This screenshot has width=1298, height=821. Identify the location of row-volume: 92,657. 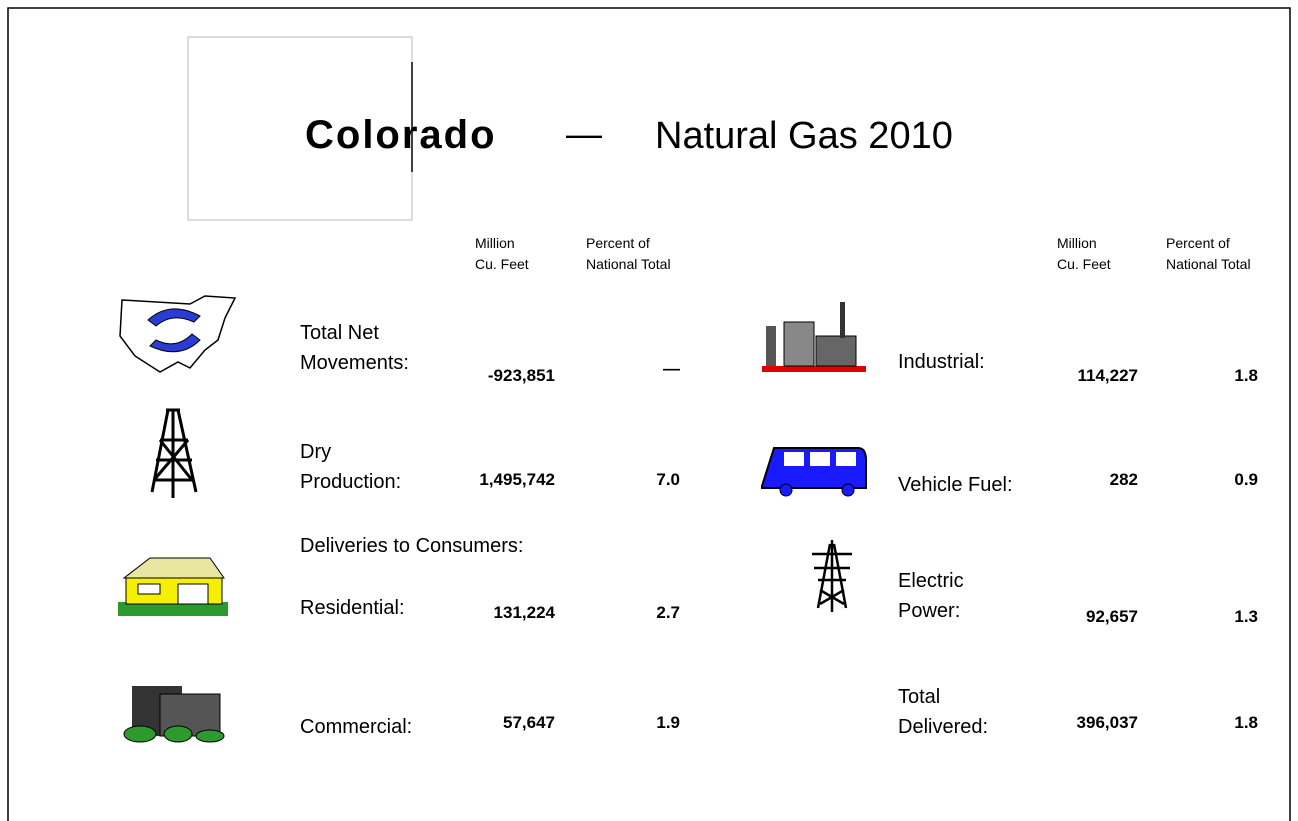
(1112, 616).